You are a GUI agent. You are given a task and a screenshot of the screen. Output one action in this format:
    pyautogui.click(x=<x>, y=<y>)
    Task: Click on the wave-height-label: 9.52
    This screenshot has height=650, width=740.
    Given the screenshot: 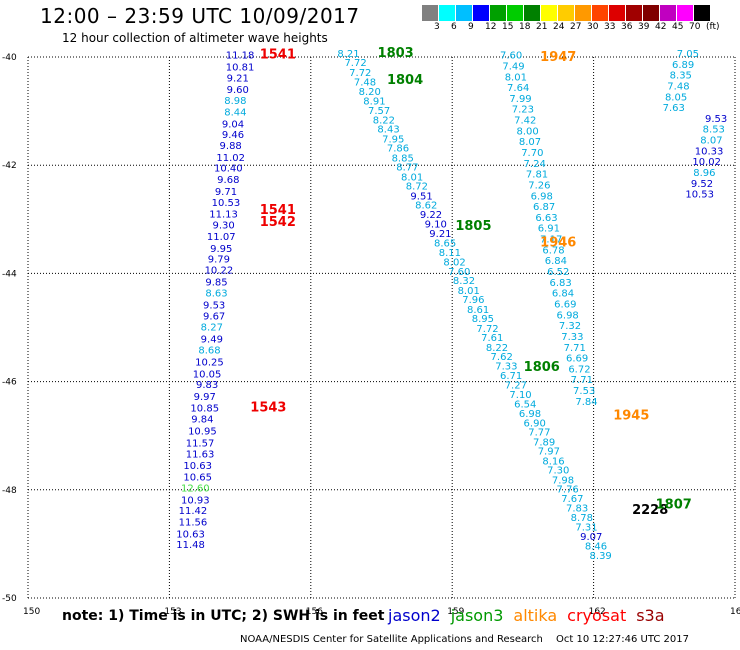 What is the action you would take?
    pyautogui.click(x=702, y=184)
    